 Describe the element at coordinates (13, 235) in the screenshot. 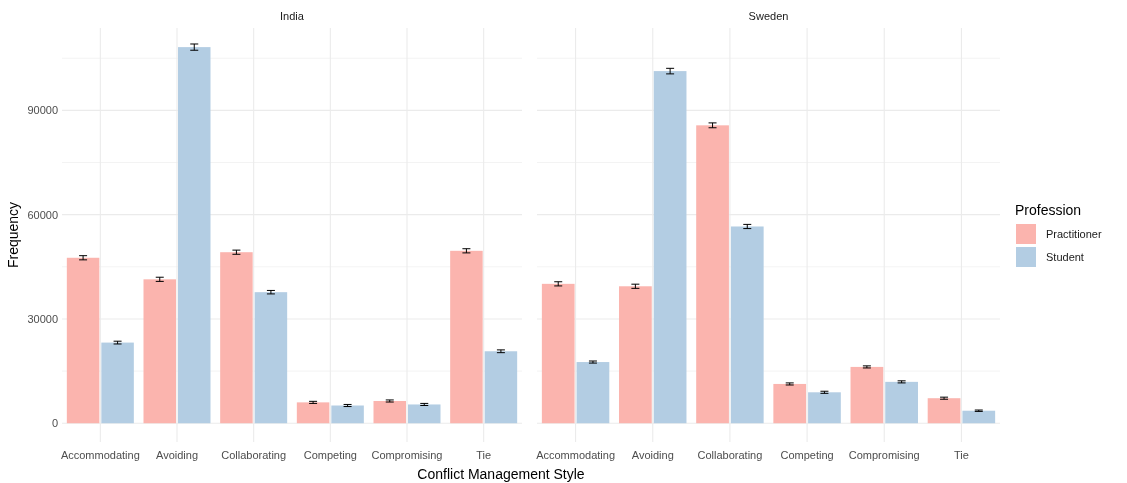

I see `y-axis-title: Frequency` at that location.